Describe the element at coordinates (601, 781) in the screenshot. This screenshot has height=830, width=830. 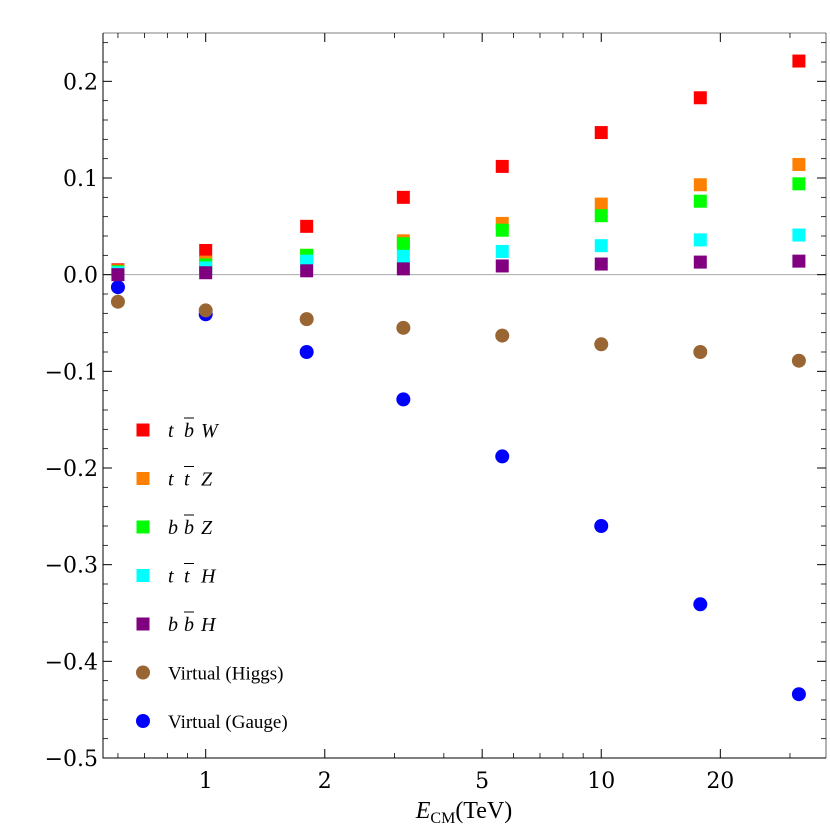
I see `x-tick-label: 10` at that location.